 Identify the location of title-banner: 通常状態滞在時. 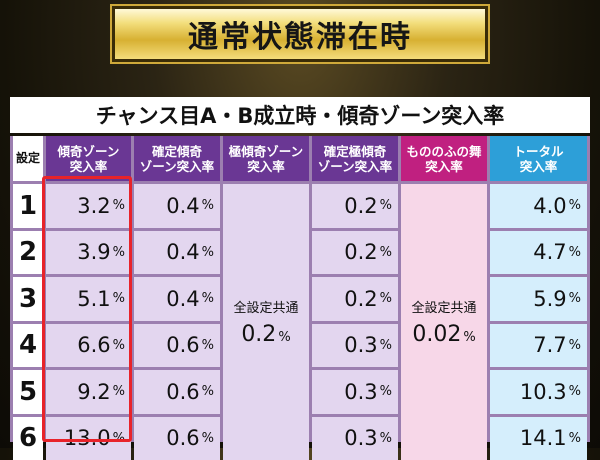
(300, 34).